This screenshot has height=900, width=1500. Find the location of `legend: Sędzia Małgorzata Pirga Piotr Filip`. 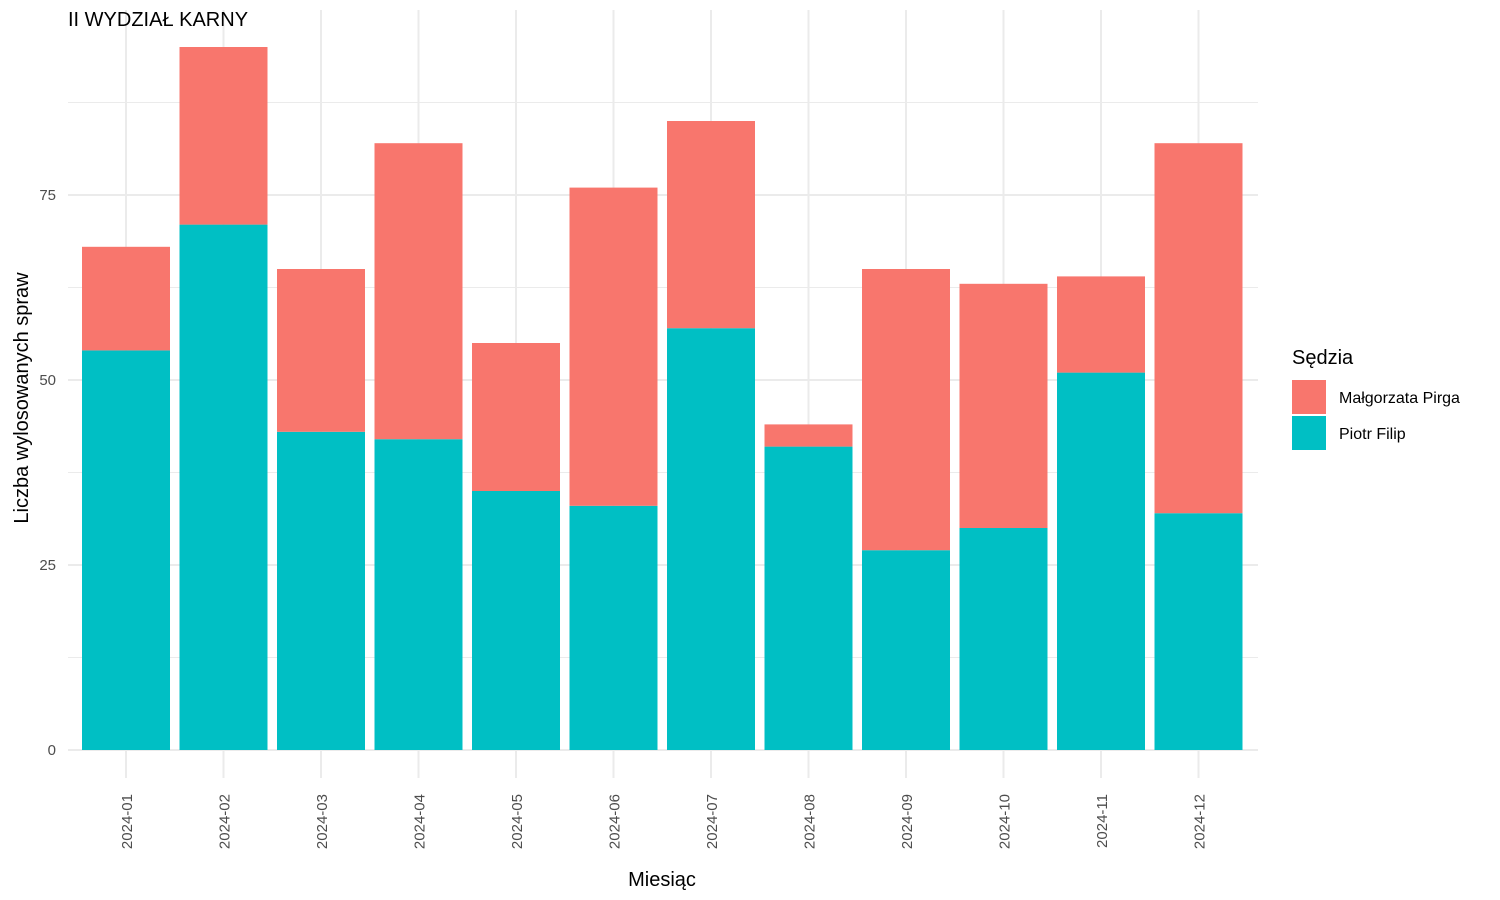

legend: Sędzia Małgorzata Pirga Piotr Filip is located at coordinates (1376, 398).